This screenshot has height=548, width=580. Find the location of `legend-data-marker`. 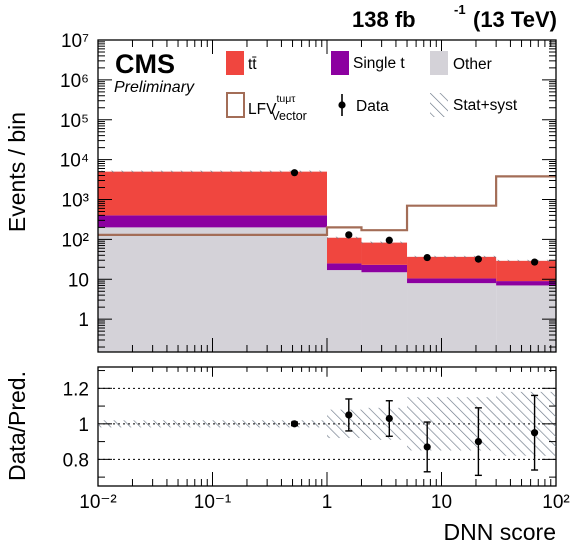

legend-data-marker is located at coordinates (342, 105).